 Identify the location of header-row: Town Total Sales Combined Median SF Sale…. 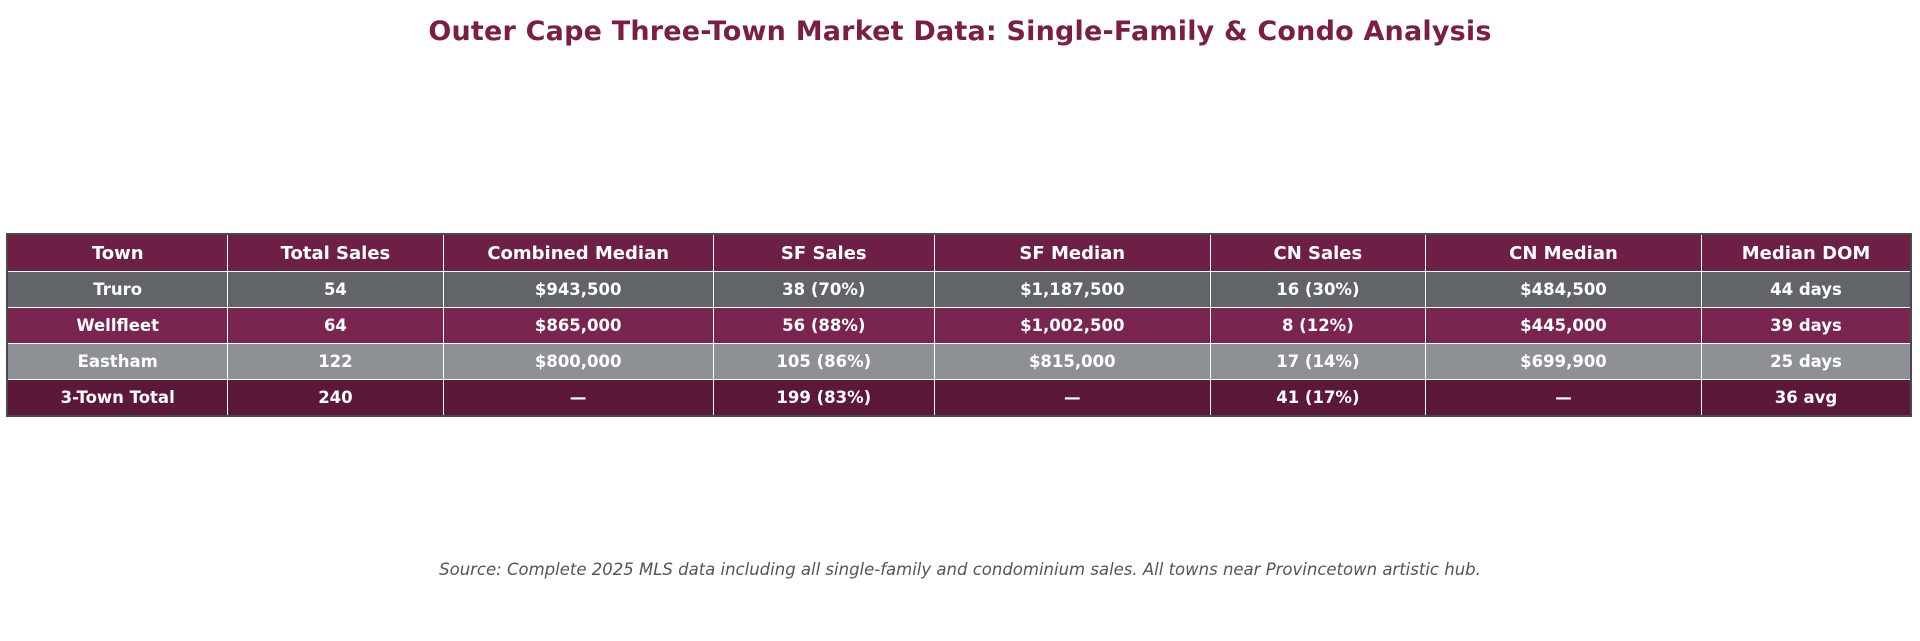
(959, 252).